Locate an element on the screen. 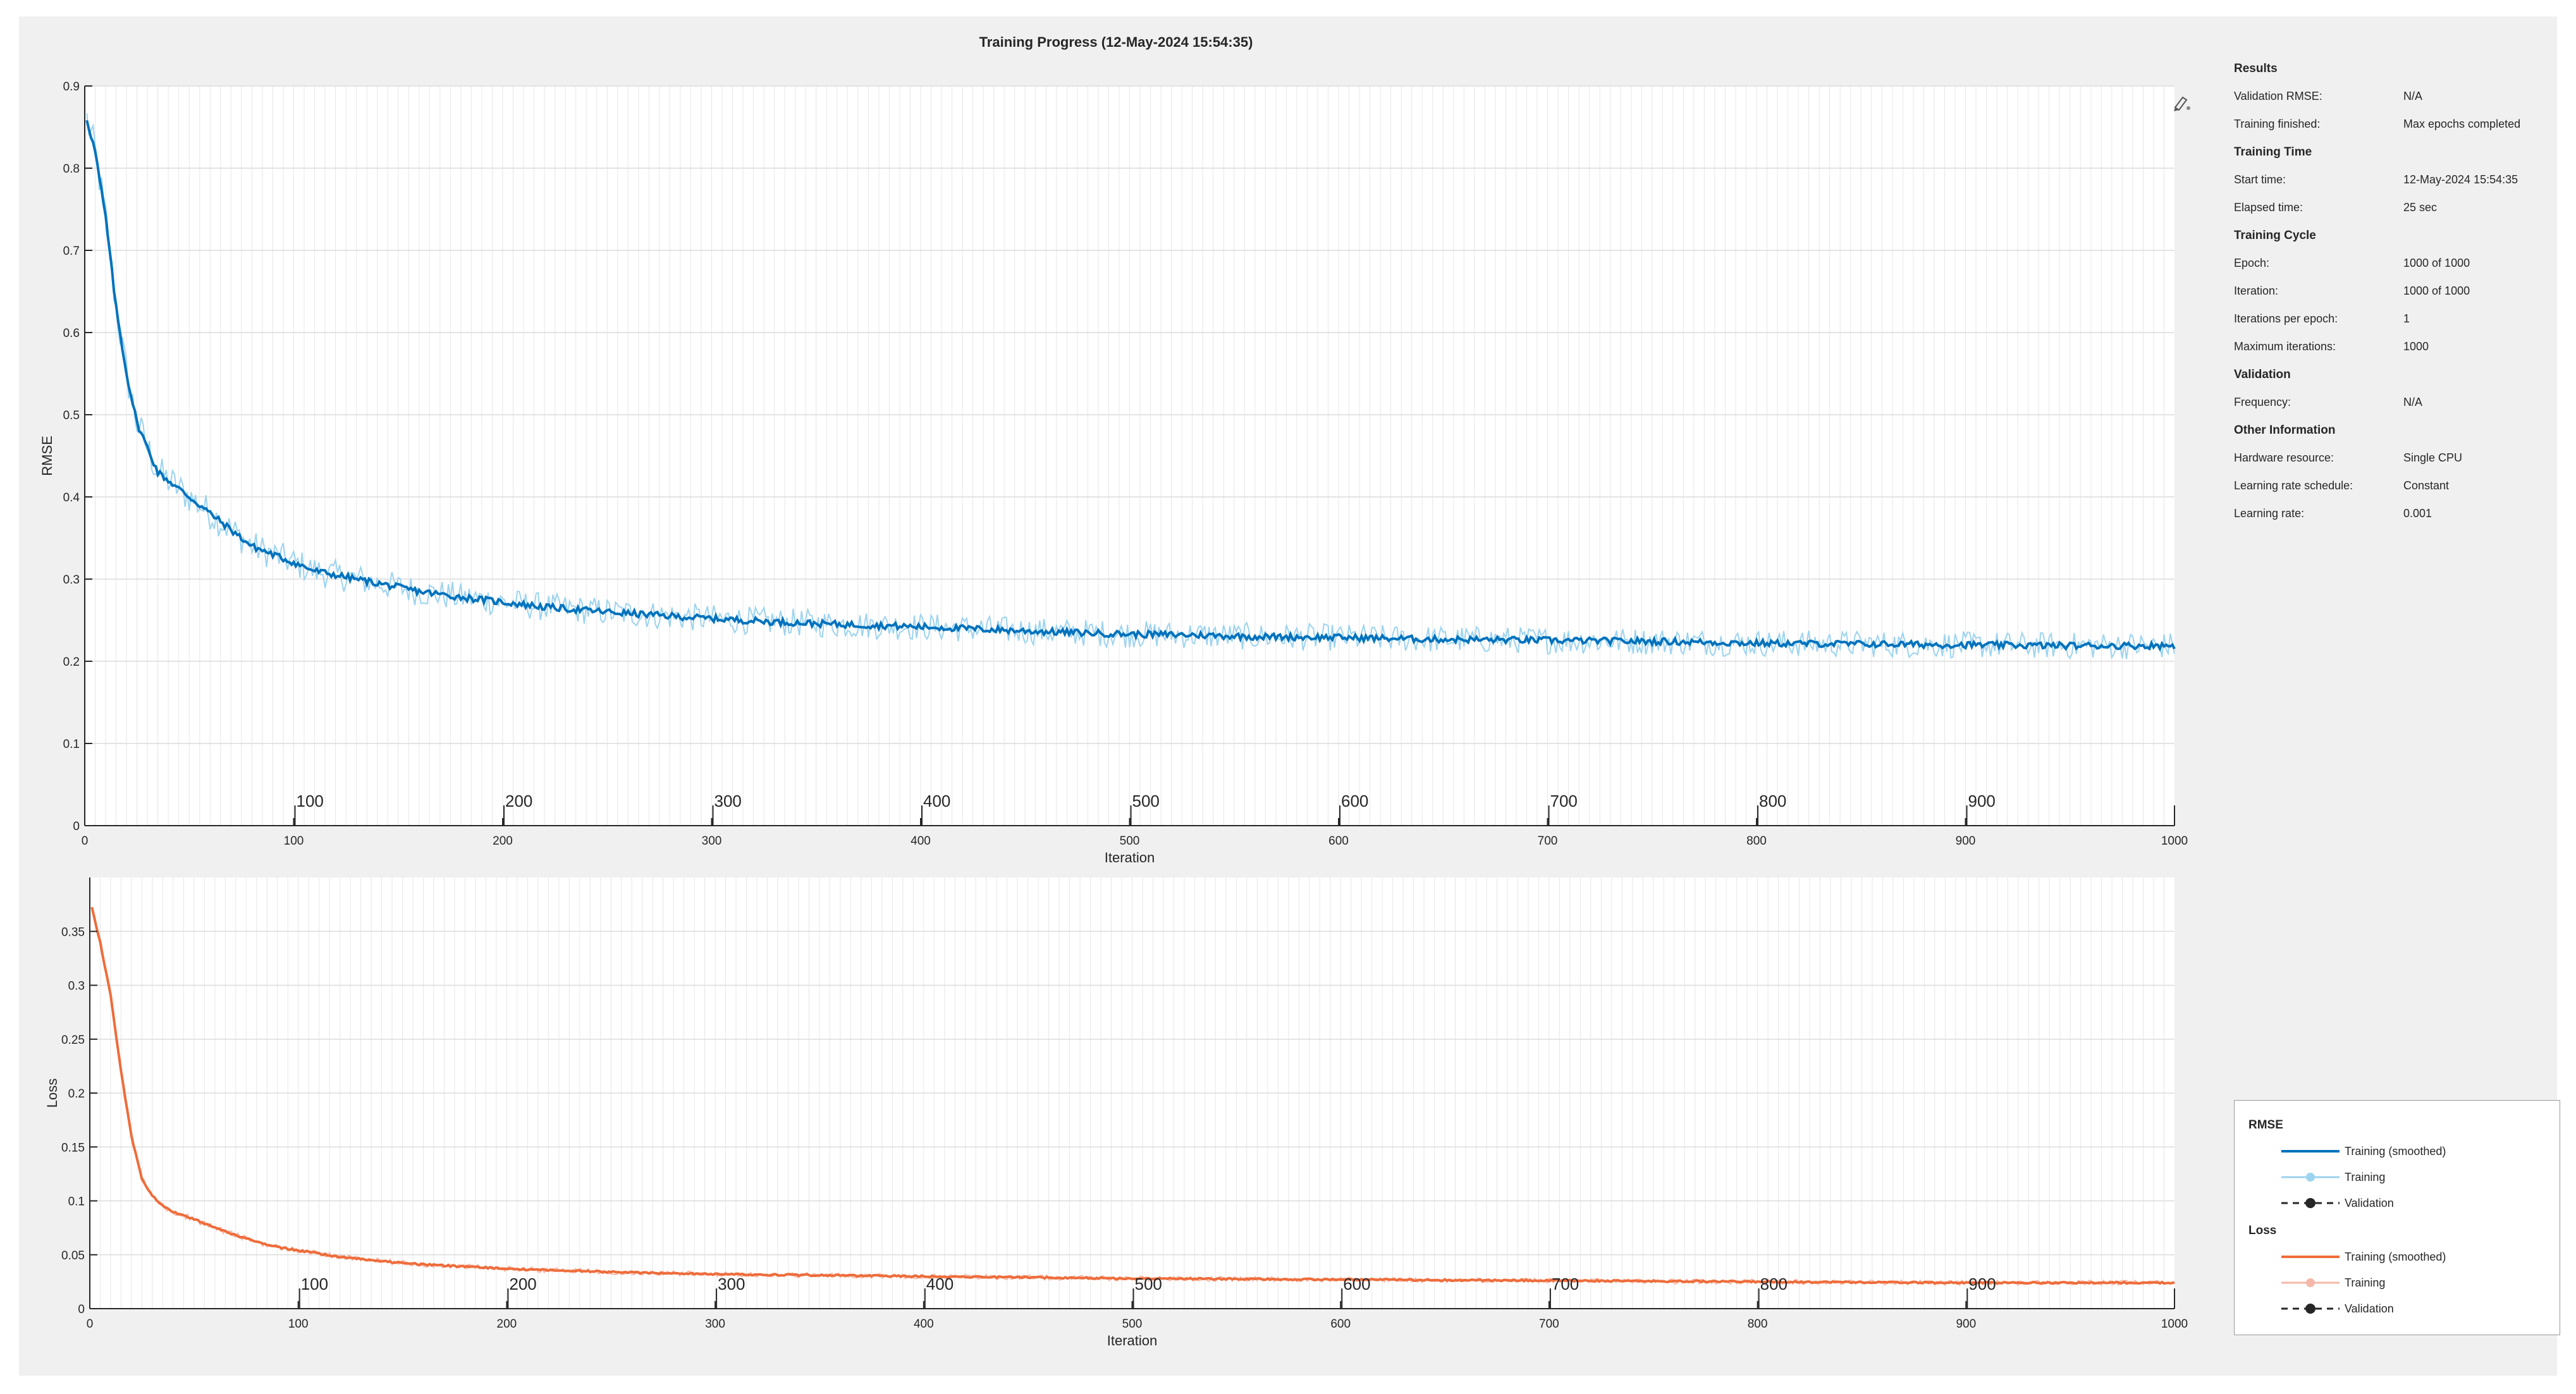 The height and width of the screenshot is (1394, 2576). info-value: 12-May-2024 15:54:35 is located at coordinates (2460, 179).